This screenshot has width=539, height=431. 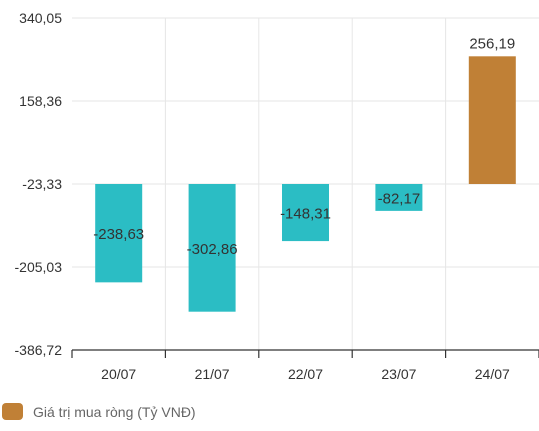 What do you see at coordinates (12, 411) in the screenshot?
I see `legend-swatch` at bounding box center [12, 411].